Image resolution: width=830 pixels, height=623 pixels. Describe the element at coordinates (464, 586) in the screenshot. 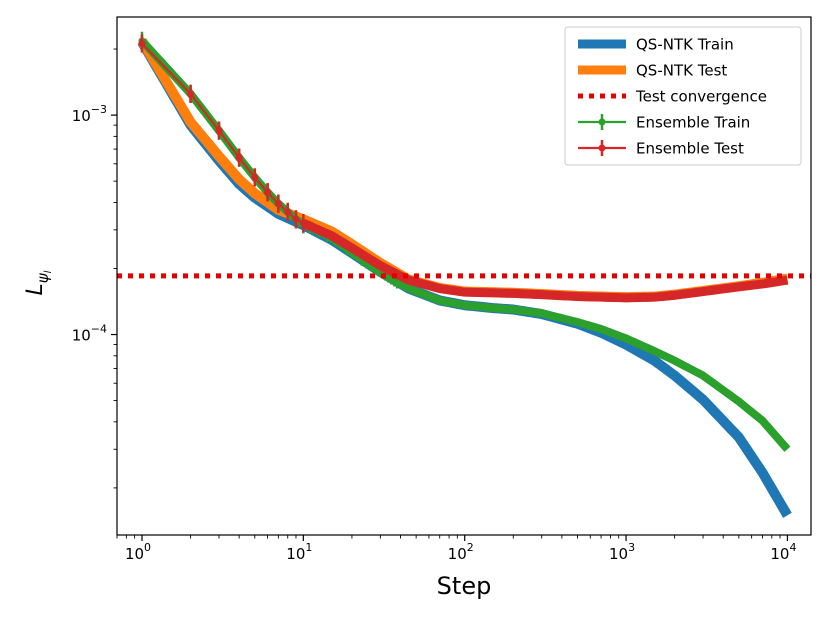

I see `x-axis-title: Step` at that location.